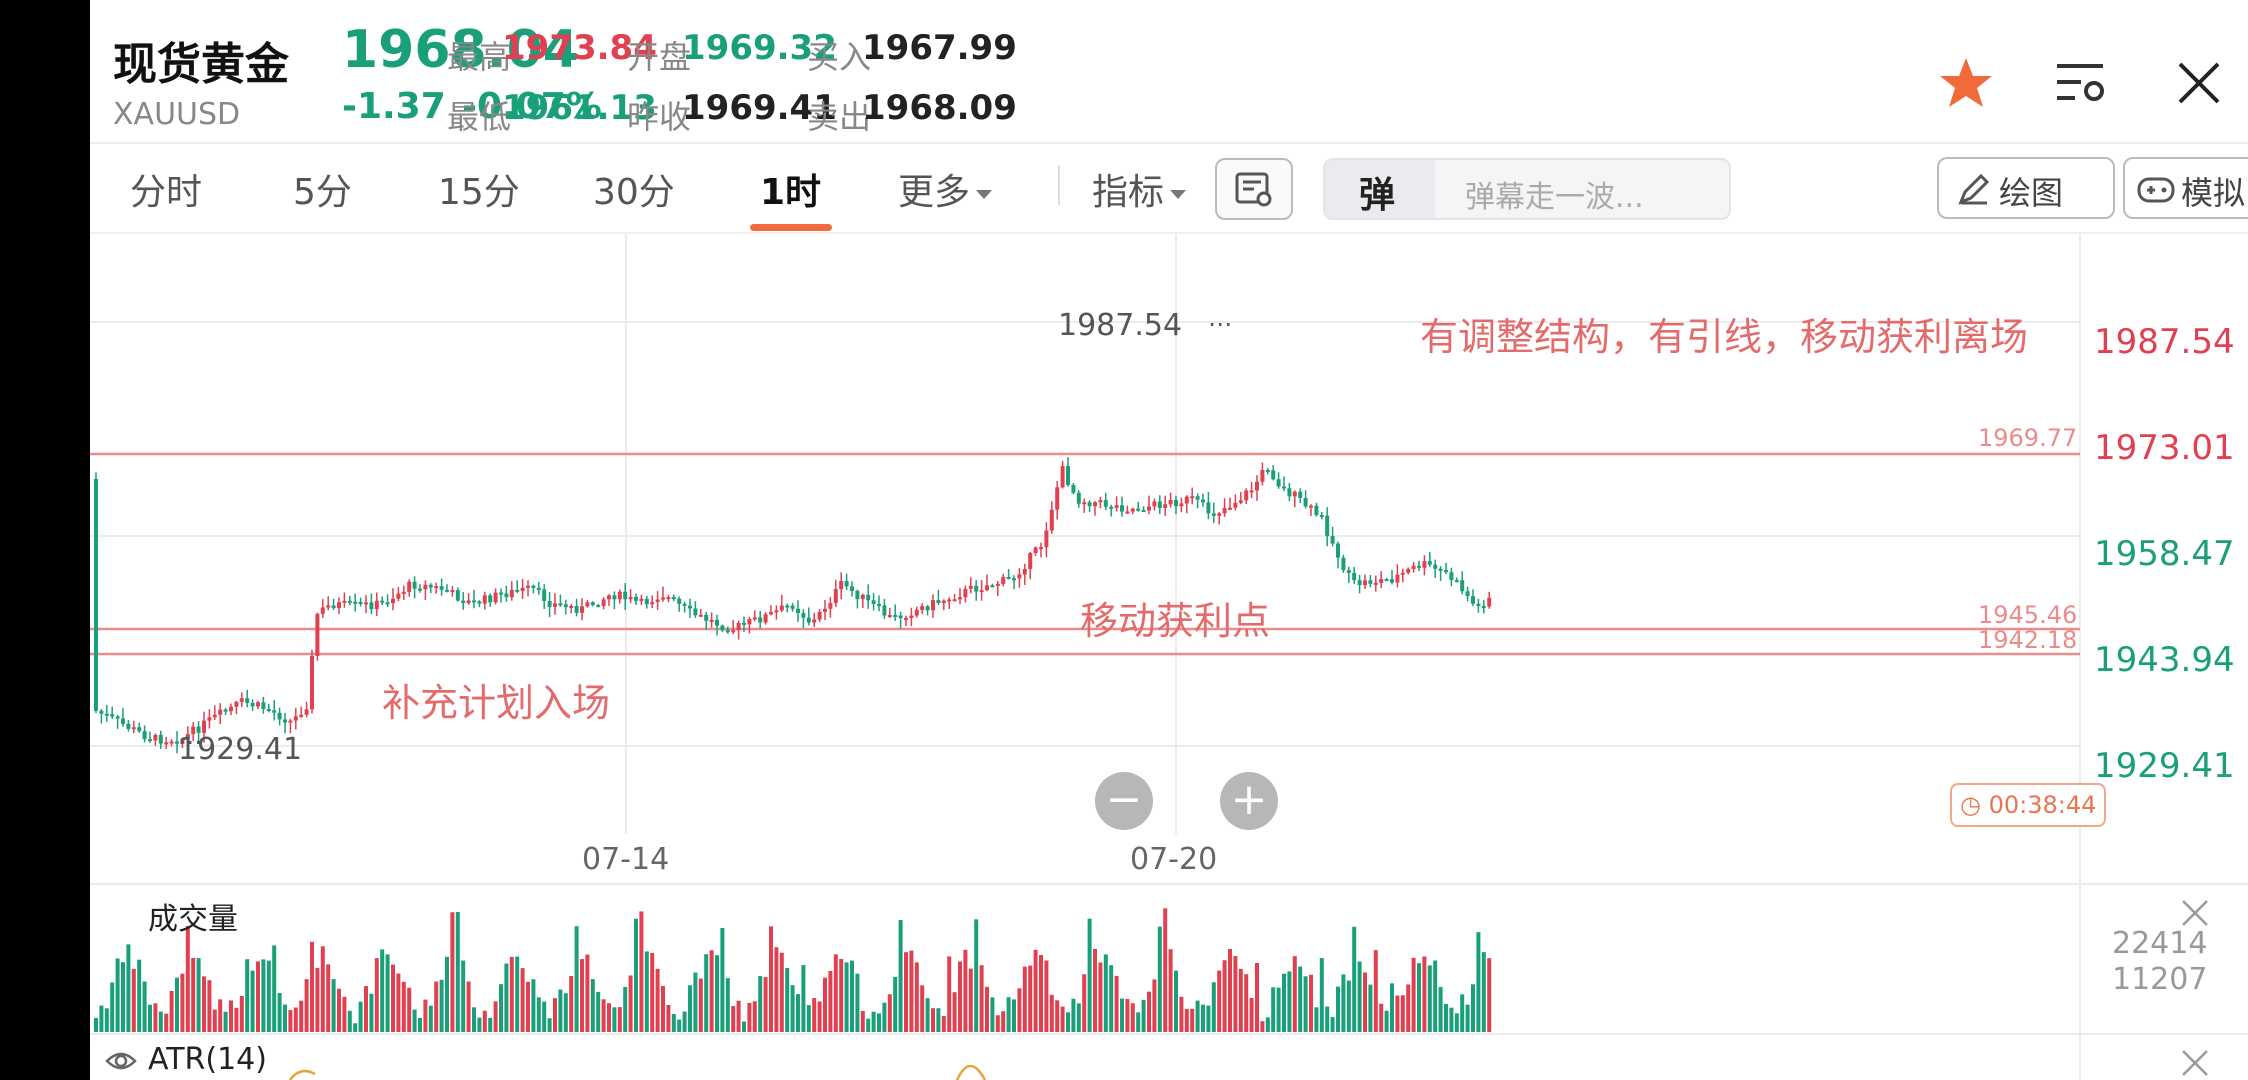 This screenshot has height=1080, width=2248. I want to click on close-icon, so click(2199, 83).